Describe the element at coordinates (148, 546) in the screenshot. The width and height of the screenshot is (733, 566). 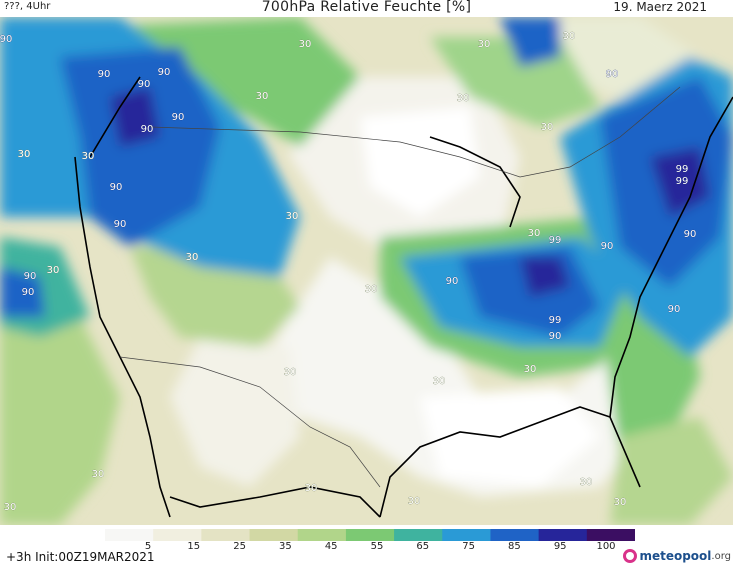
I see `legend-label: 5` at that location.